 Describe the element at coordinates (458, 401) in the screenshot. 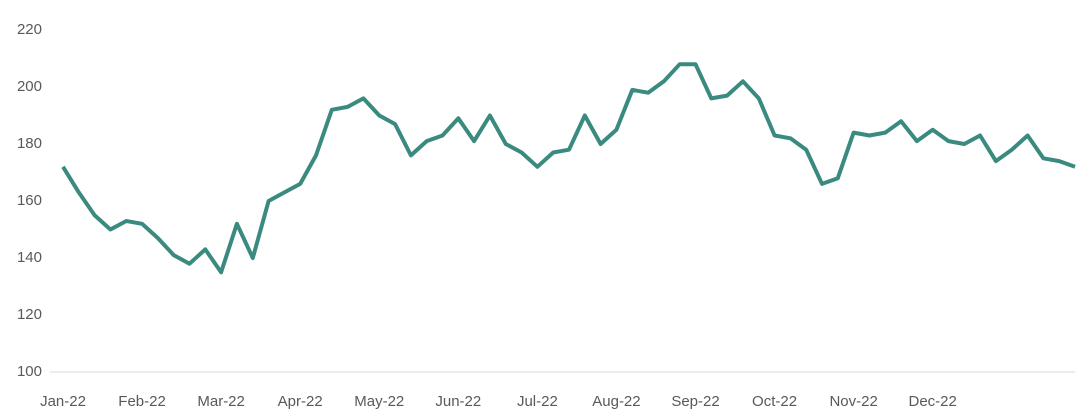

I see `x-tick-label: Jun-22` at that location.